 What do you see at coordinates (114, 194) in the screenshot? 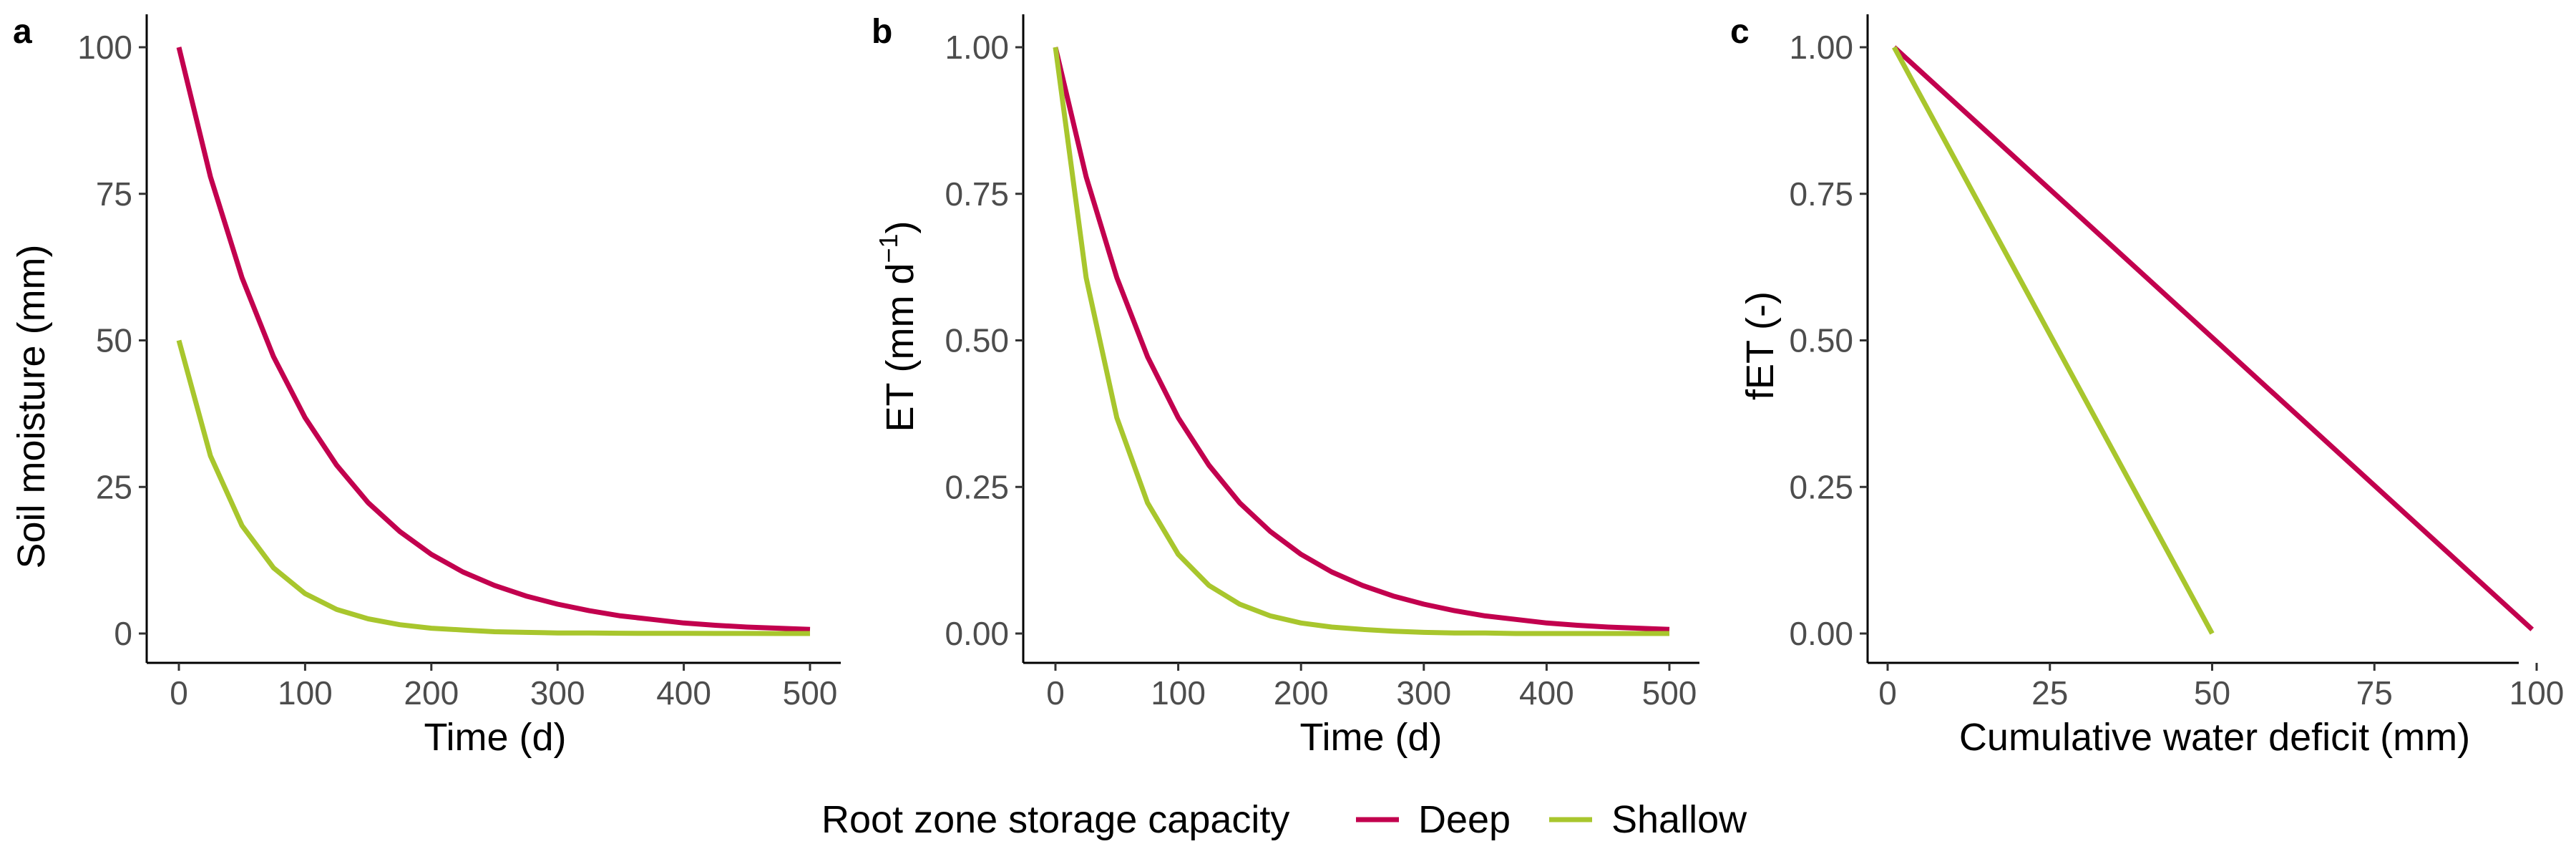
I see `y-tick-label: 75` at bounding box center [114, 194].